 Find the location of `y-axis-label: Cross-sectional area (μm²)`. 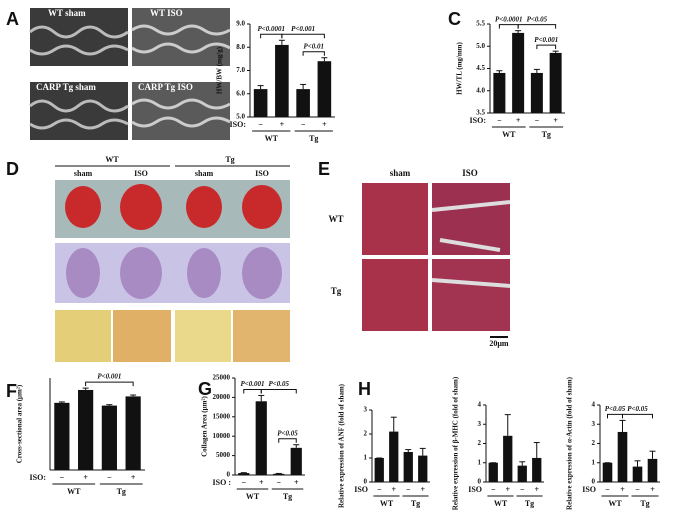

y-axis-label: Cross-sectional area (μm²) is located at coordinates (20, 423).